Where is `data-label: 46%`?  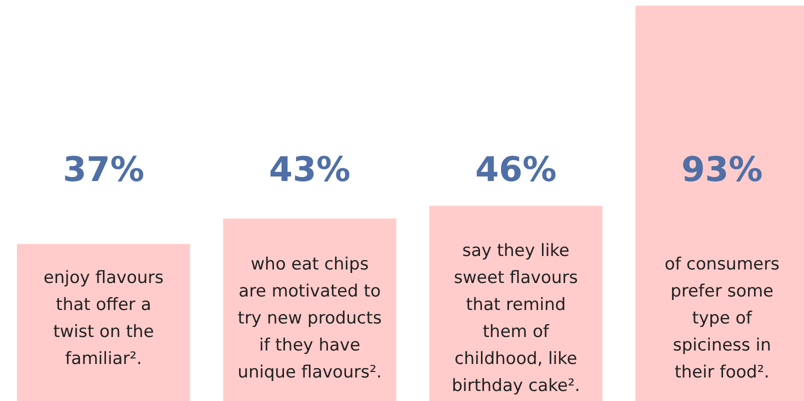
data-label: 46% is located at coordinates (516, 170).